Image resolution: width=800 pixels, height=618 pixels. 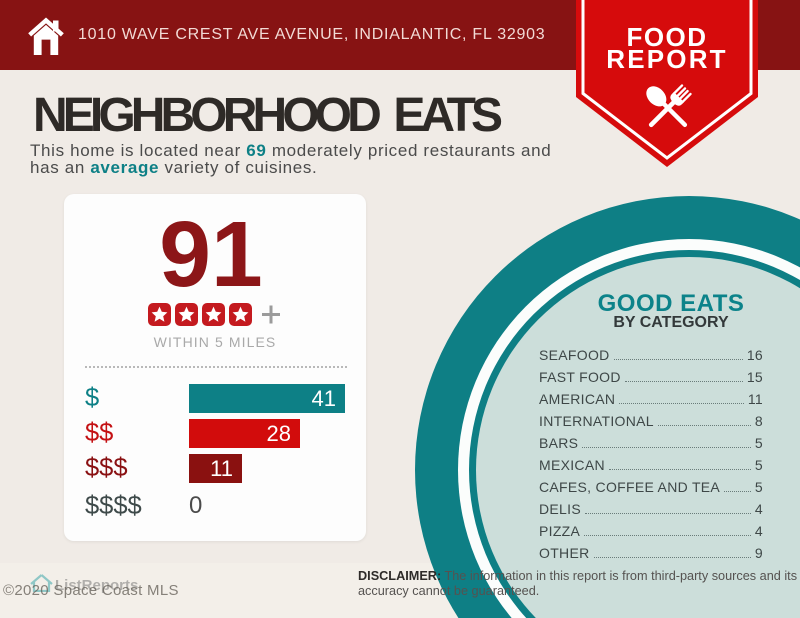 What do you see at coordinates (667, 59) in the screenshot?
I see `svg-text: REPORT` at bounding box center [667, 59].